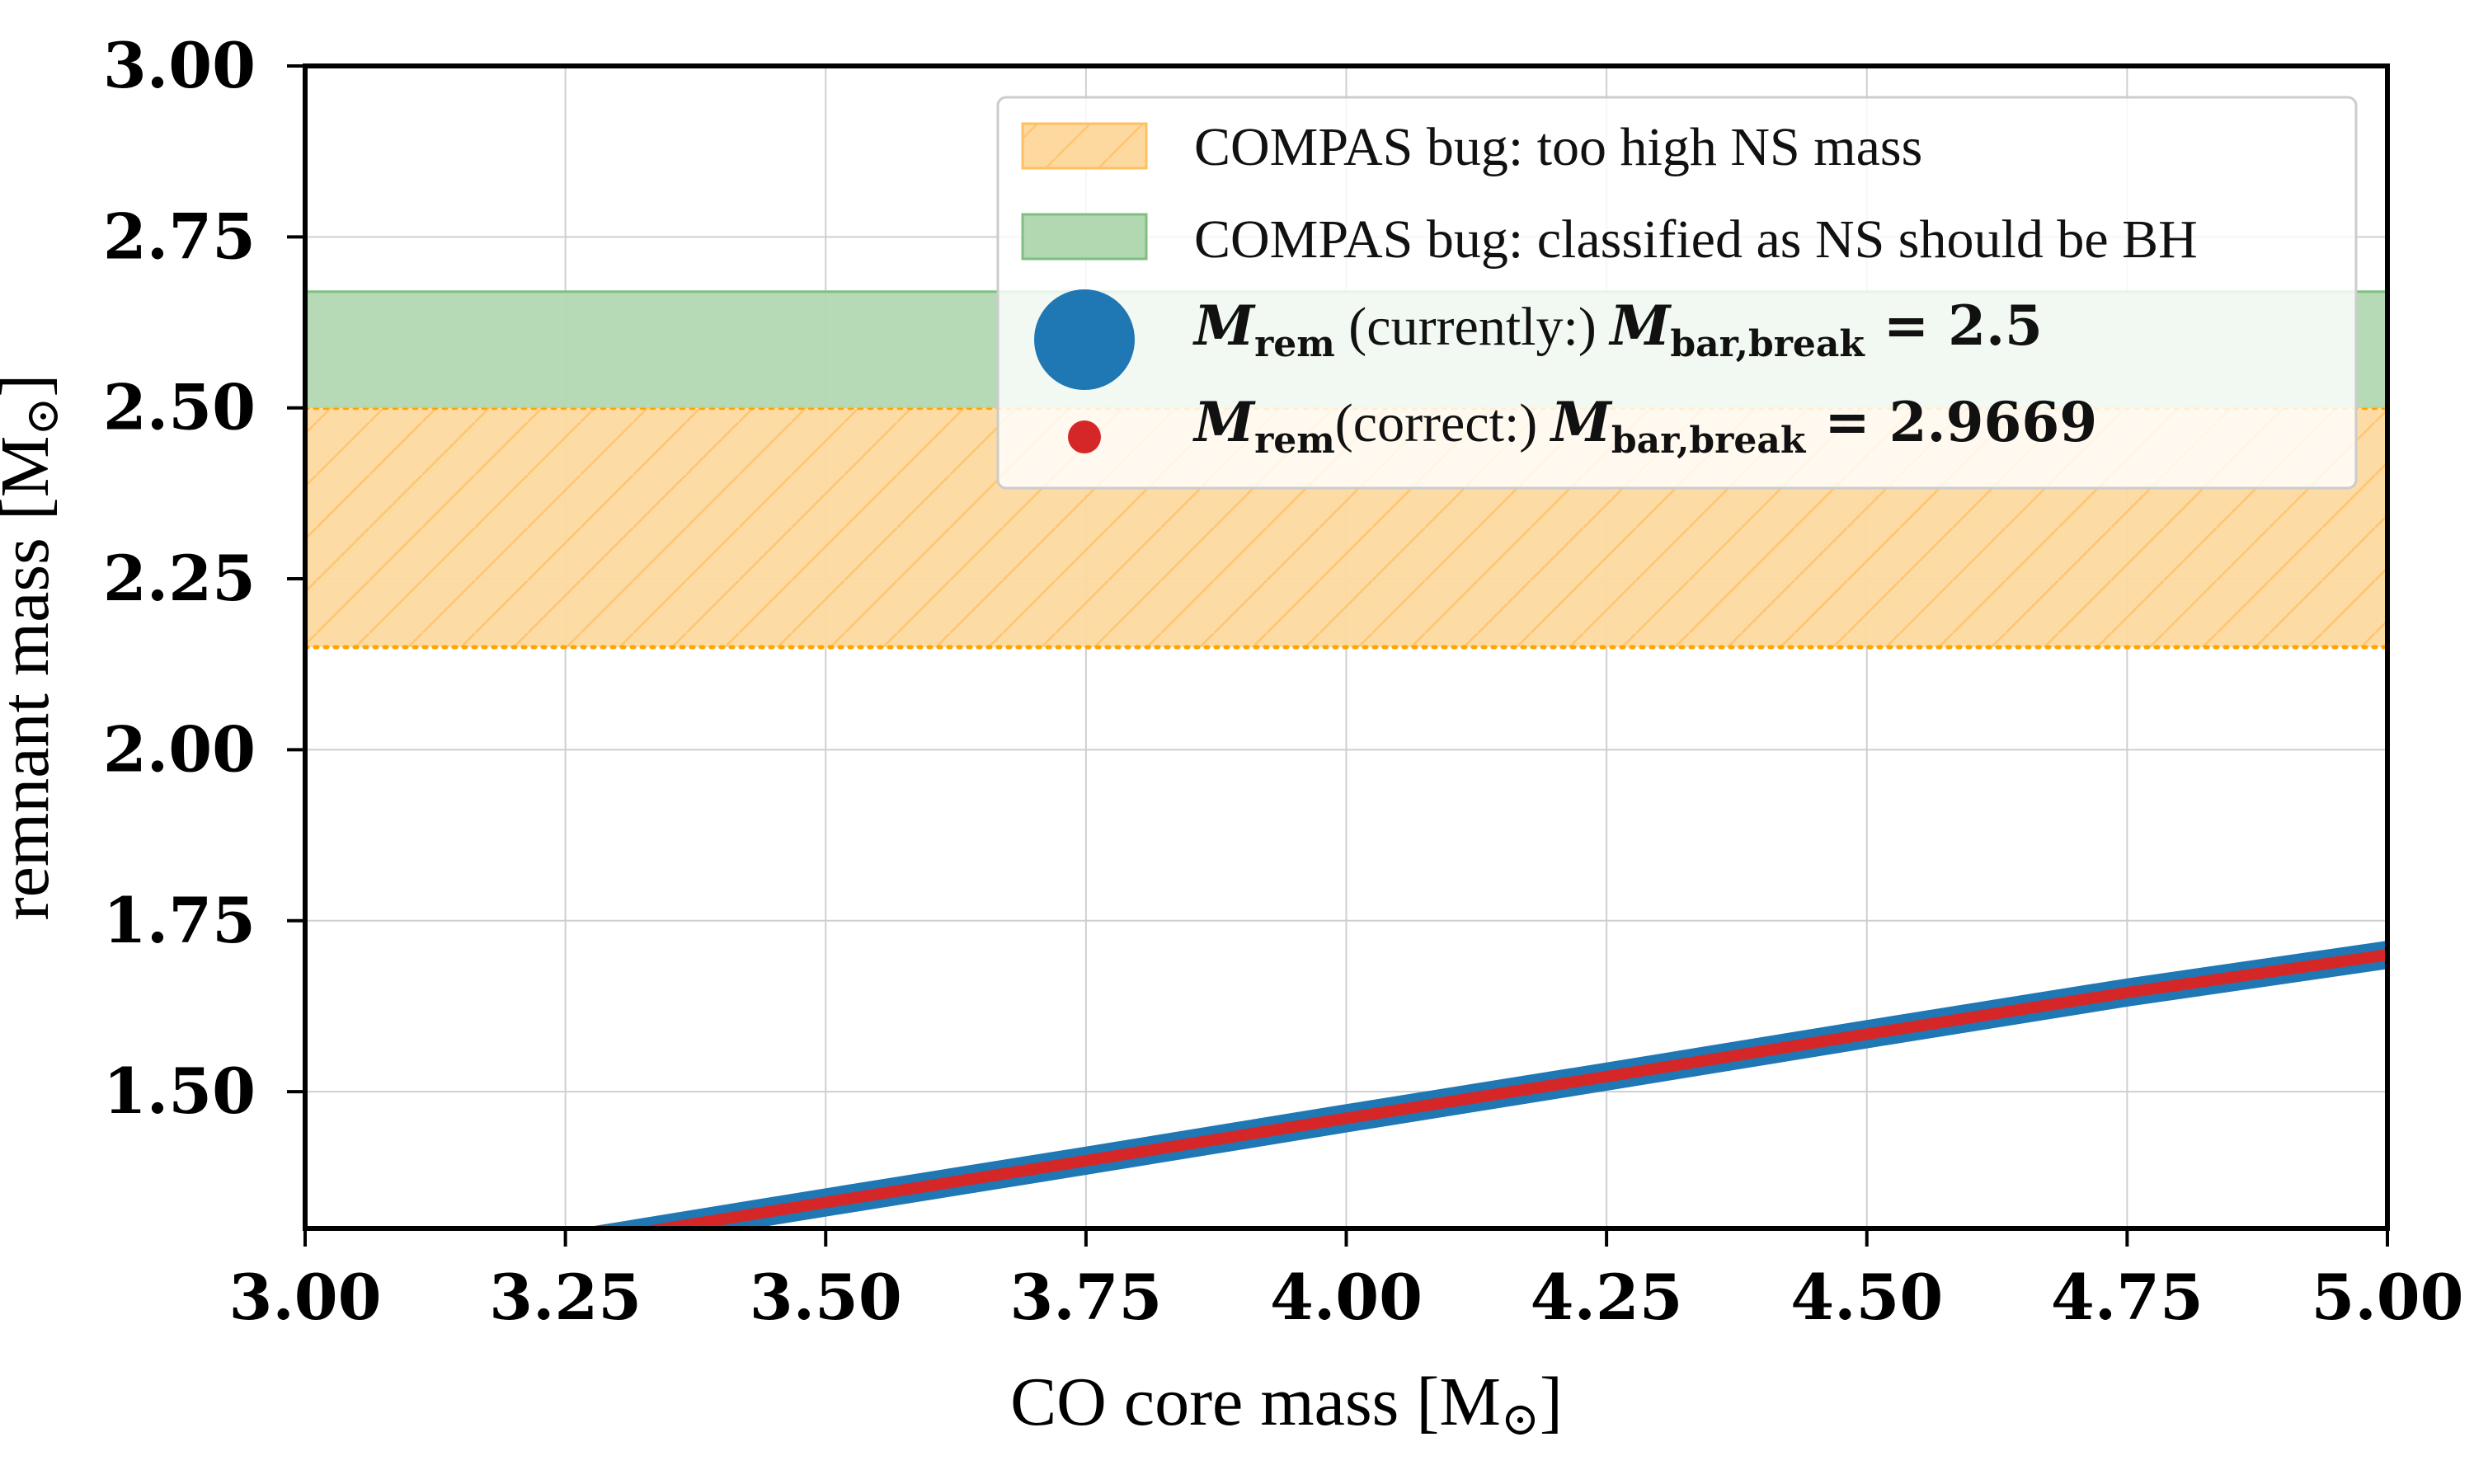 The image size is (2474, 1484). What do you see at coordinates (1640, 326) in the screenshot?
I see `legend-m-bar: M` at bounding box center [1640, 326].